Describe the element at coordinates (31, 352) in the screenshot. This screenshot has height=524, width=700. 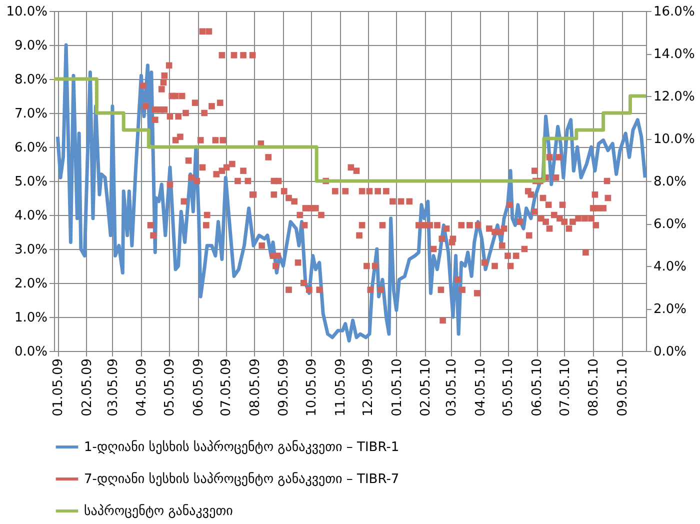
I see `y-tick-label: 0.0%` at that location.